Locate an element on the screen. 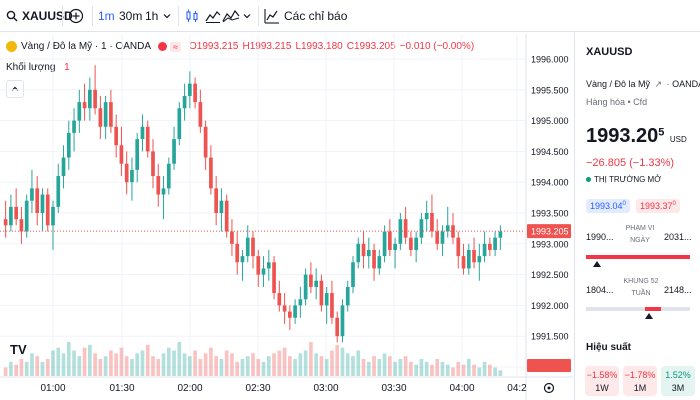  legend-title: Vàng / Đô la Mỹ · 1 · OANDA is located at coordinates (86, 46).